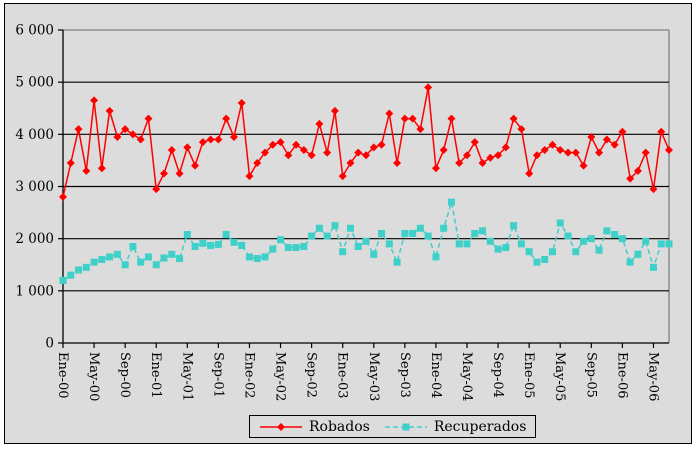  I want to click on legend: Robados Recuperados, so click(393, 426).